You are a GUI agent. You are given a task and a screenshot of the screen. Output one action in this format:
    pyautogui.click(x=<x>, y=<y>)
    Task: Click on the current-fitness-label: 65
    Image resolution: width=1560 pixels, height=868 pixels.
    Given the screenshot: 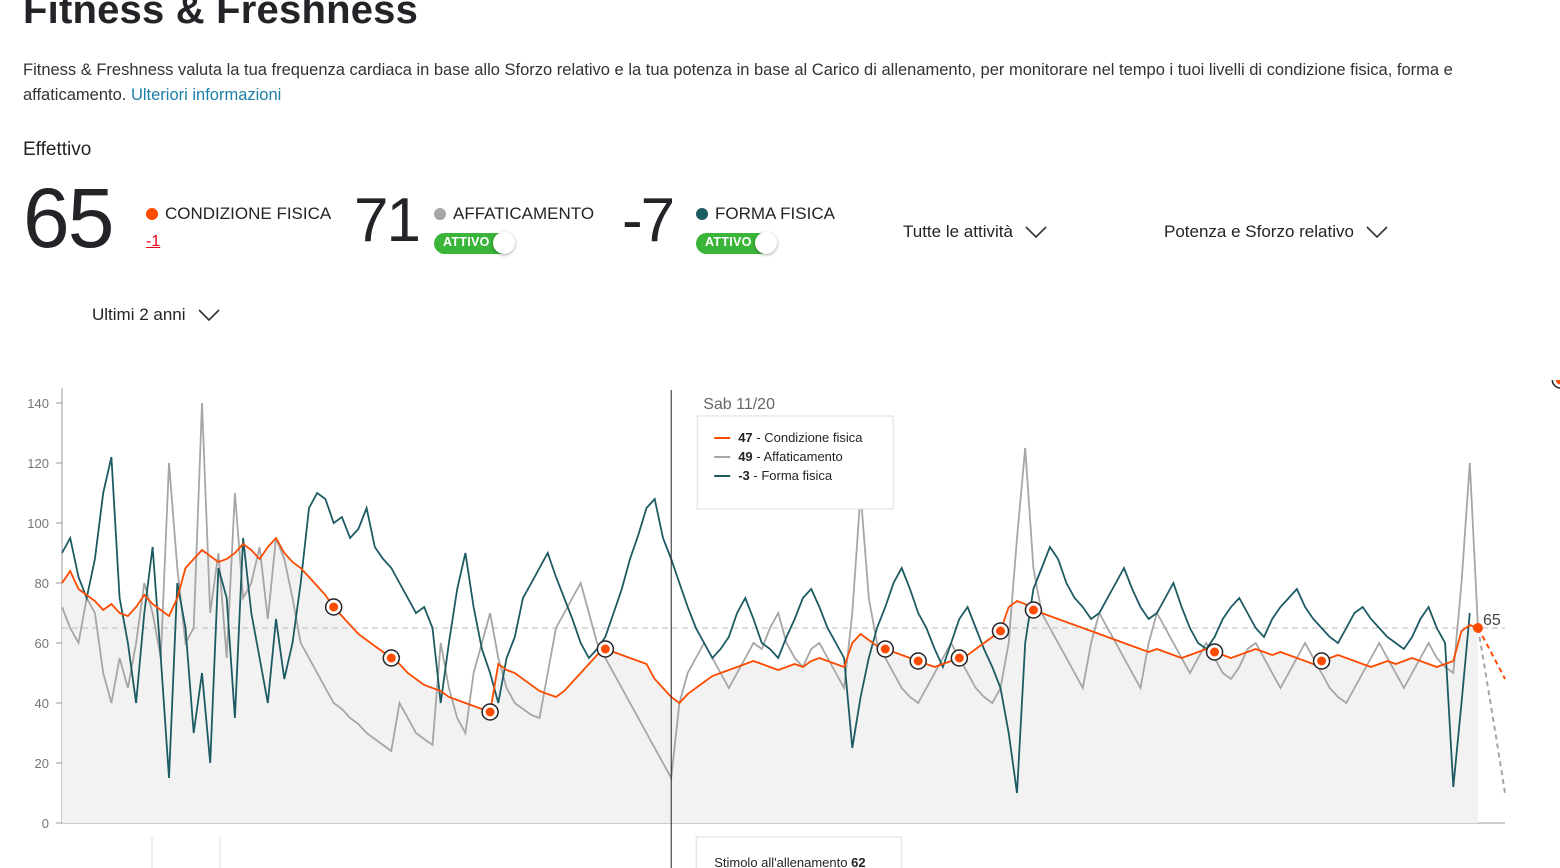 What is the action you would take?
    pyautogui.click(x=1492, y=620)
    